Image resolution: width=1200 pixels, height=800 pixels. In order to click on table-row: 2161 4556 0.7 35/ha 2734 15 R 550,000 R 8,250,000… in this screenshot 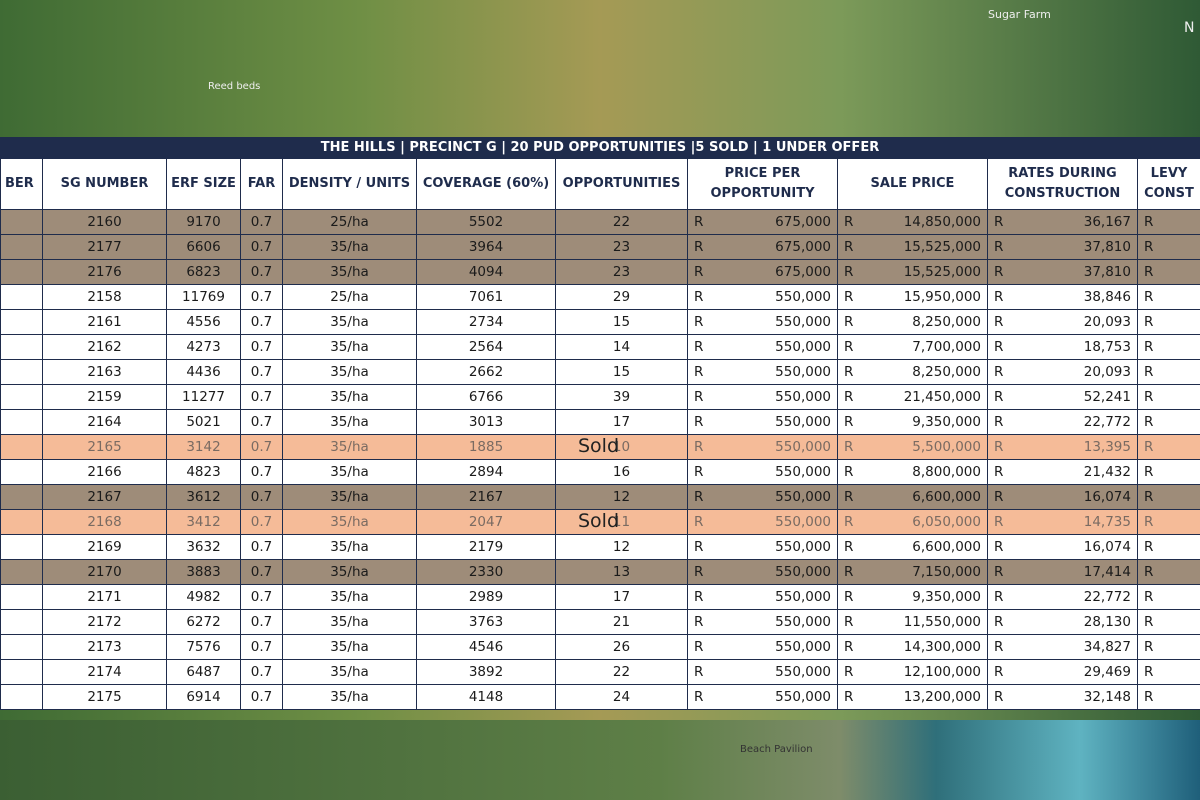, I will do `click(600, 322)`.